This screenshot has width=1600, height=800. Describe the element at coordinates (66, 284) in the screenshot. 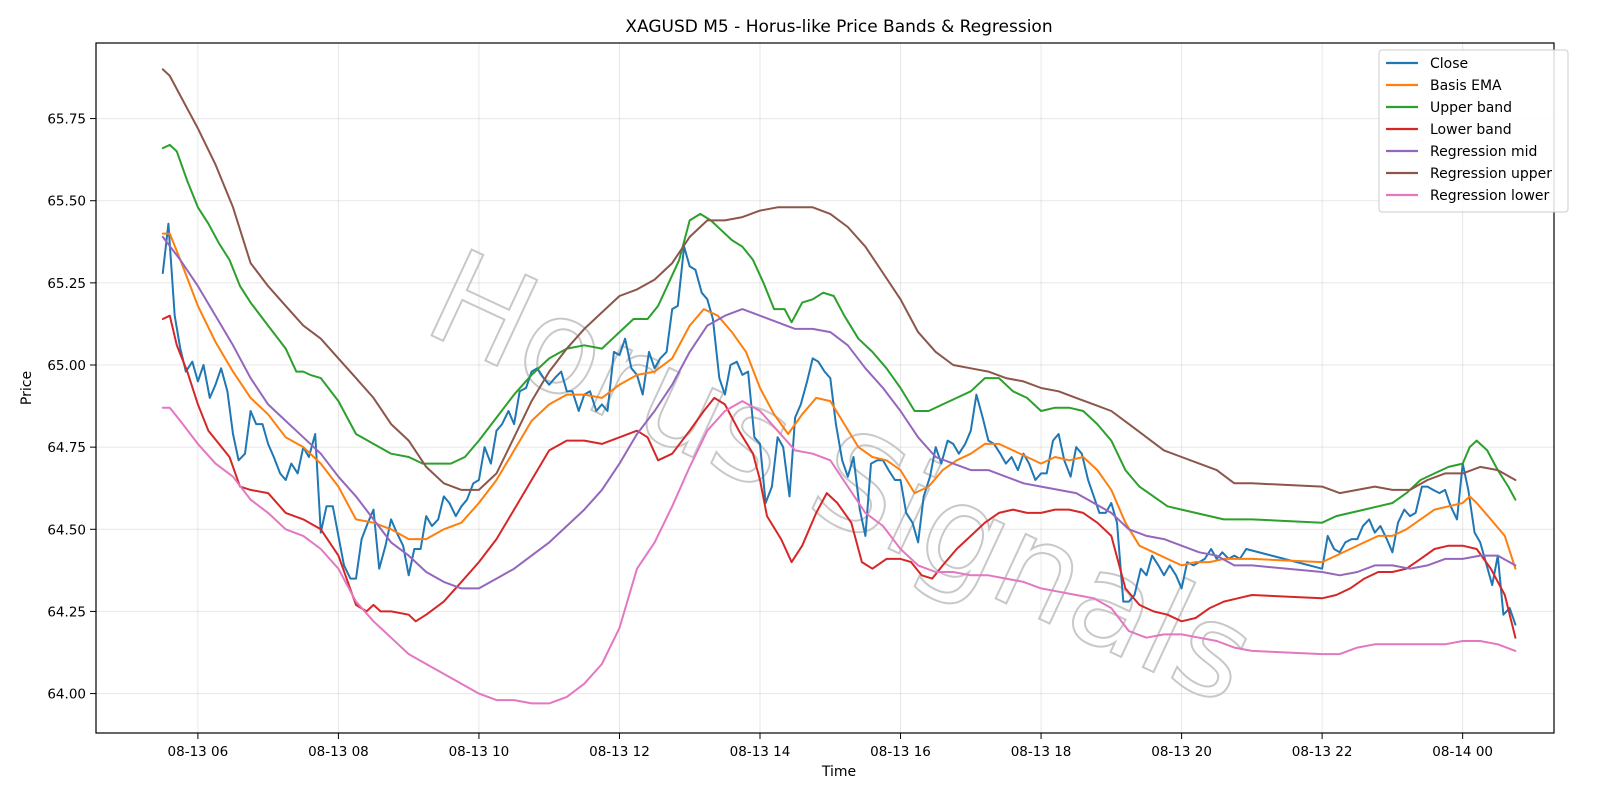

I see `y-tick-label: 65.25` at that location.